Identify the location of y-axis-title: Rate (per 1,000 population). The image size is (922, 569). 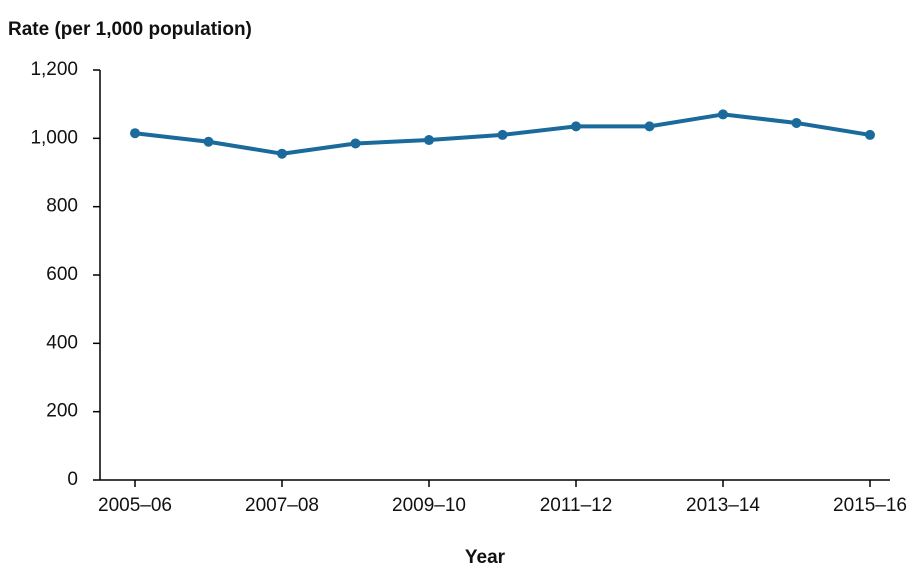
(130, 29).